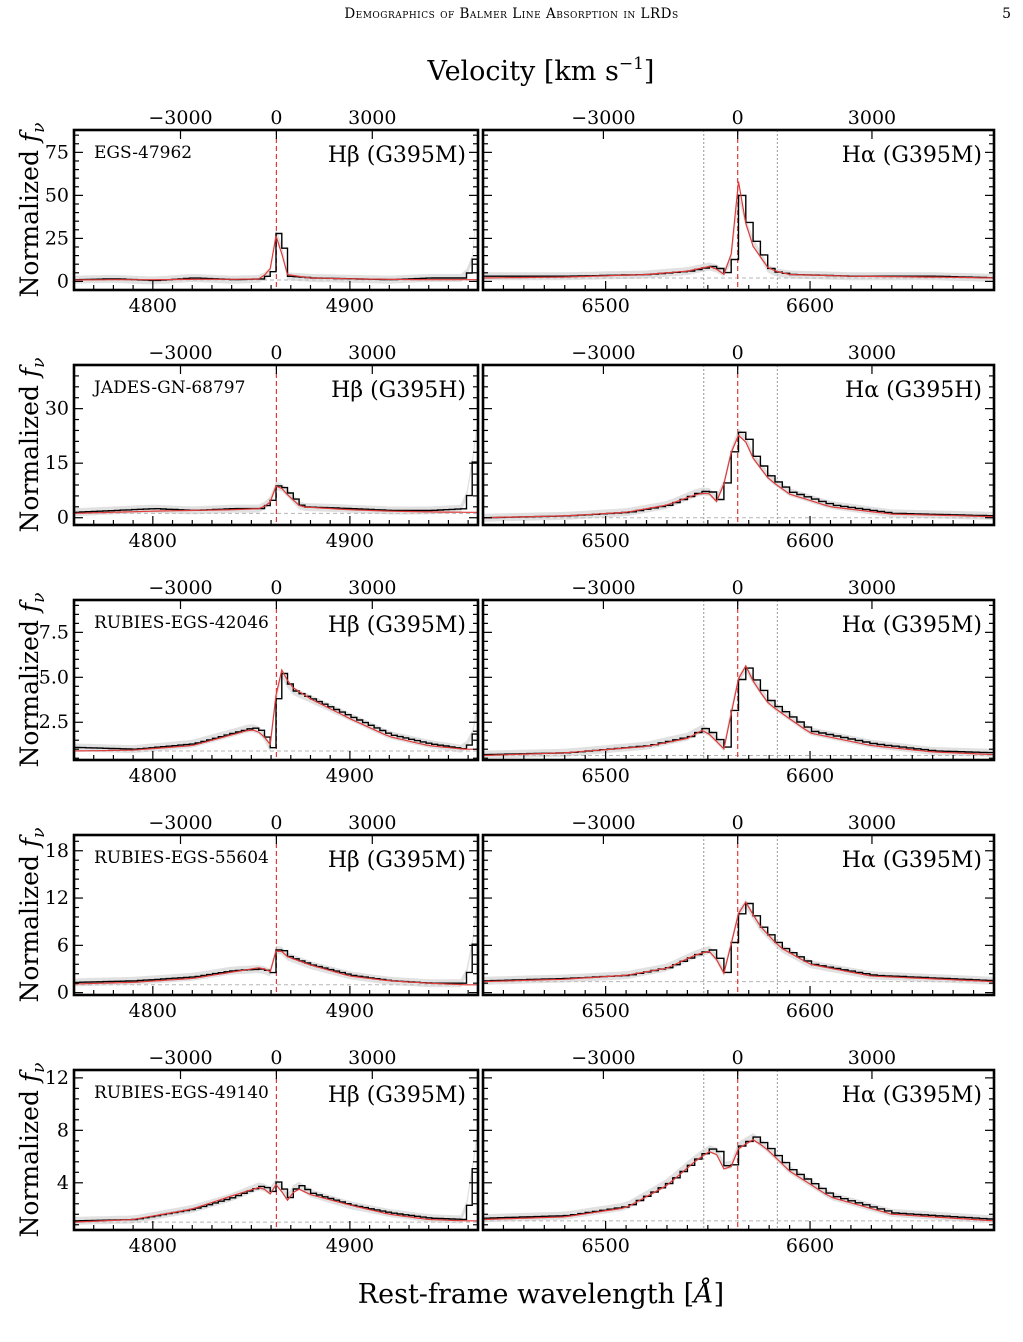 This screenshot has height=1342, width=1023. Describe the element at coordinates (523, 71) in the screenshot. I see `velocity-title-main: Velocity [km s` at that location.